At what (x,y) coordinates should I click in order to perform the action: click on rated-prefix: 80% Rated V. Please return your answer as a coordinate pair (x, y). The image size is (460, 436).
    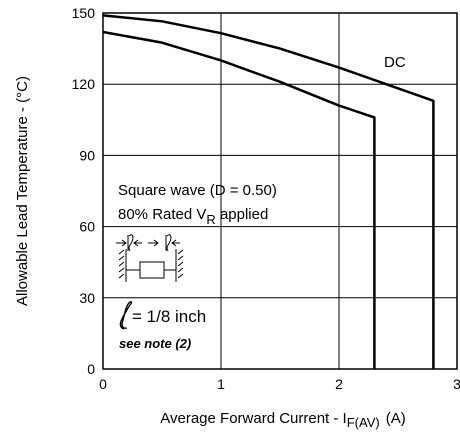
    Looking at the image, I should click on (162, 214).